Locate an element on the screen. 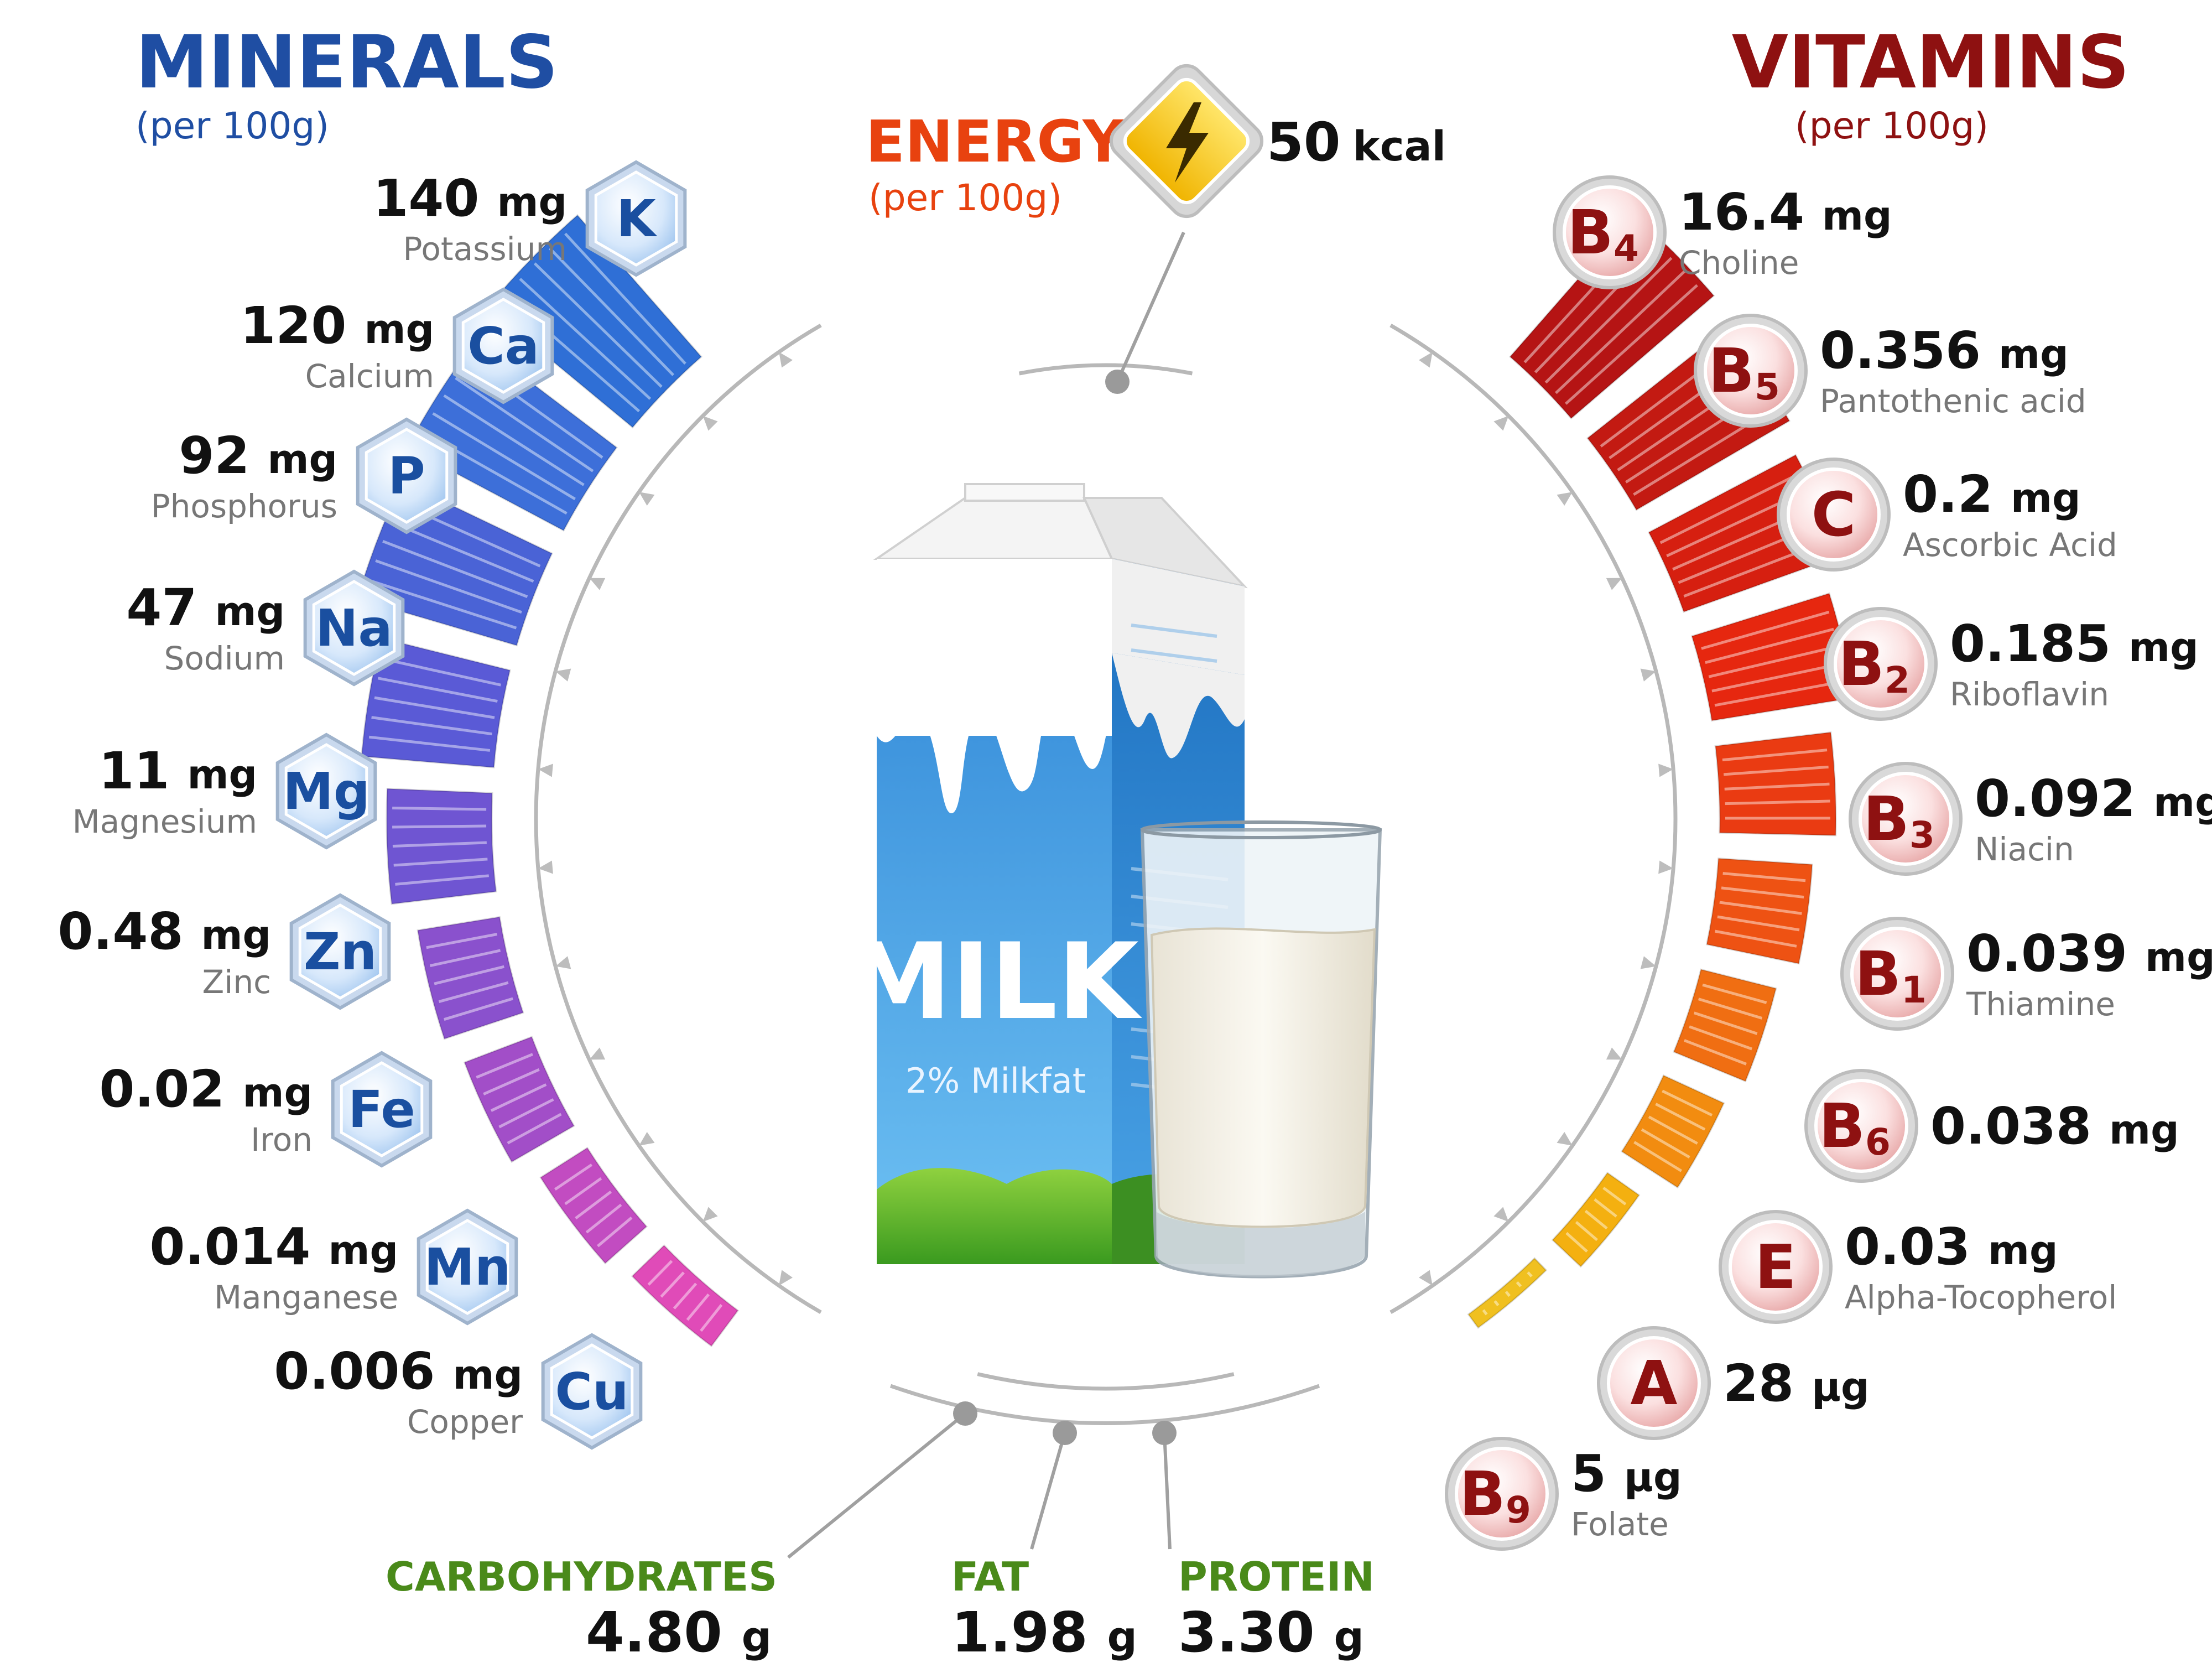 Image resolution: width=2212 pixels, height=1678 pixels. vitamin-bar-b1 is located at coordinates (1760, 911).